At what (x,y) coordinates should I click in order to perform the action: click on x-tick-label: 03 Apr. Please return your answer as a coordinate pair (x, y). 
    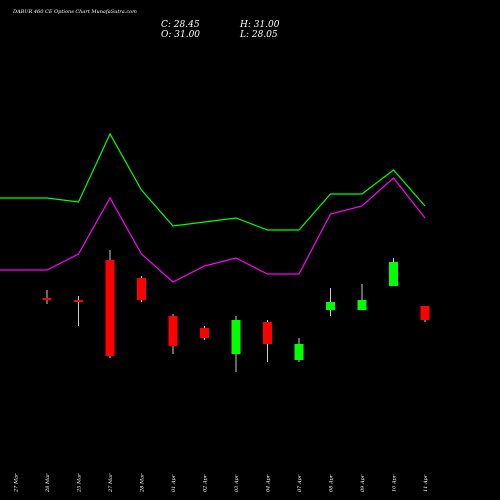
    Looking at the image, I should click on (237, 483).